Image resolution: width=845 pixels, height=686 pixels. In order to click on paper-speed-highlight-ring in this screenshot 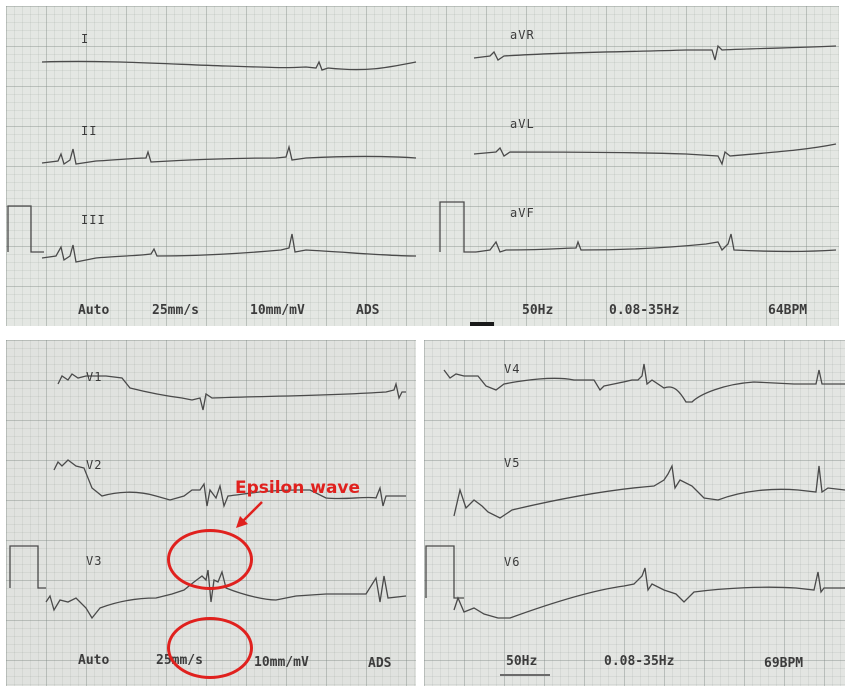, I will do `click(210, 648)`.